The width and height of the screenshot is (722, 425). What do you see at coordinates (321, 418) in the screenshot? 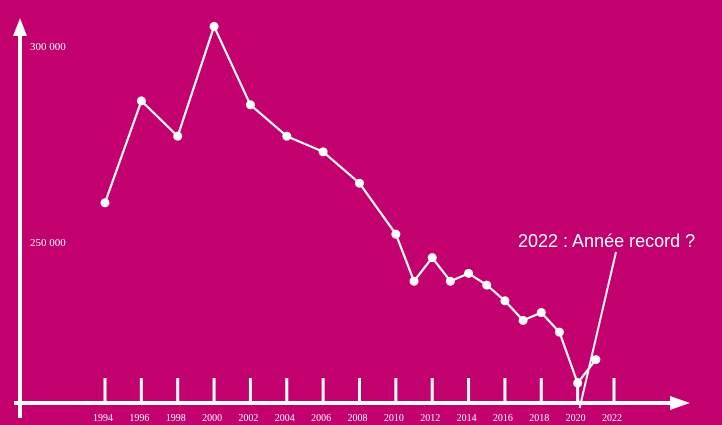
I see `x-tick-label: 2006` at bounding box center [321, 418].